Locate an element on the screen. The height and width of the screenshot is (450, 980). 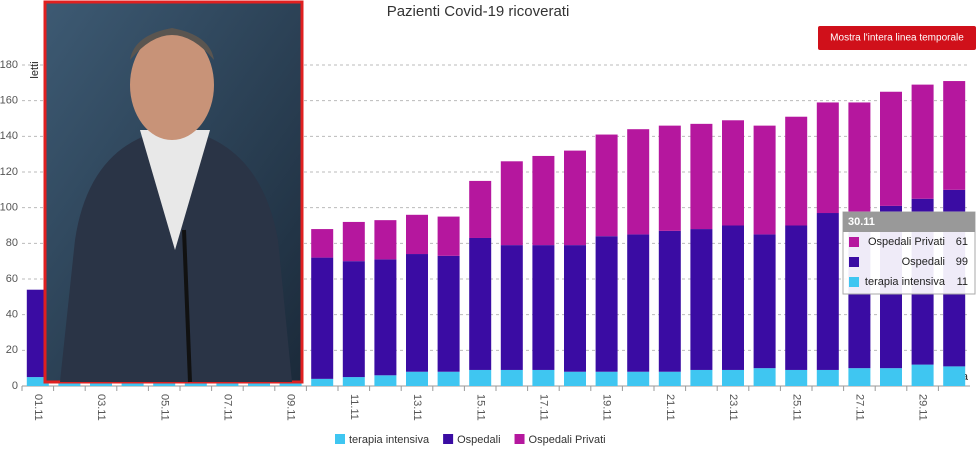
legend-label: terapia intensiva is located at coordinates (389, 440).